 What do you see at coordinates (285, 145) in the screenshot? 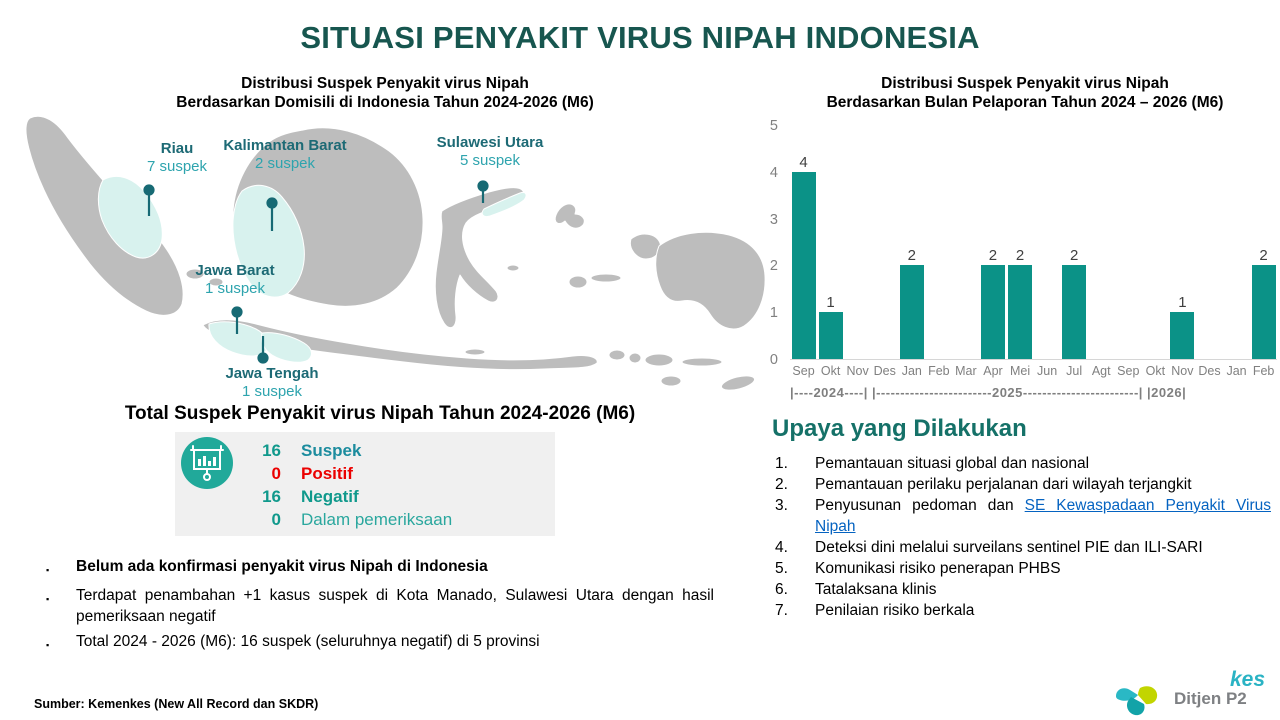
I see `province-name: Kalimantan Barat` at bounding box center [285, 145].